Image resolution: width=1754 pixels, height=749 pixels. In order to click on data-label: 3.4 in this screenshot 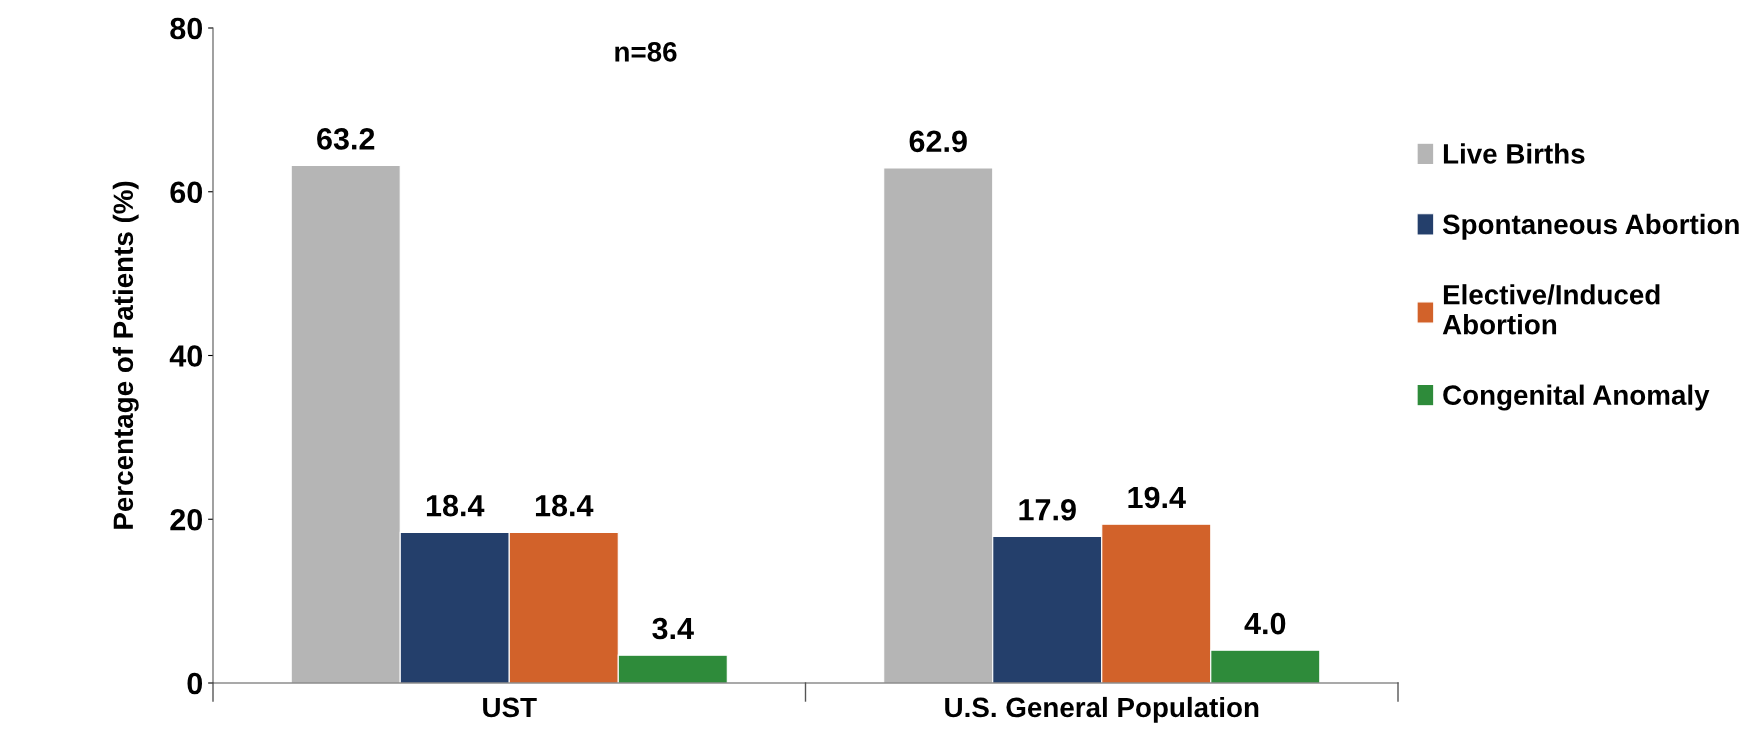, I will do `click(673, 628)`.